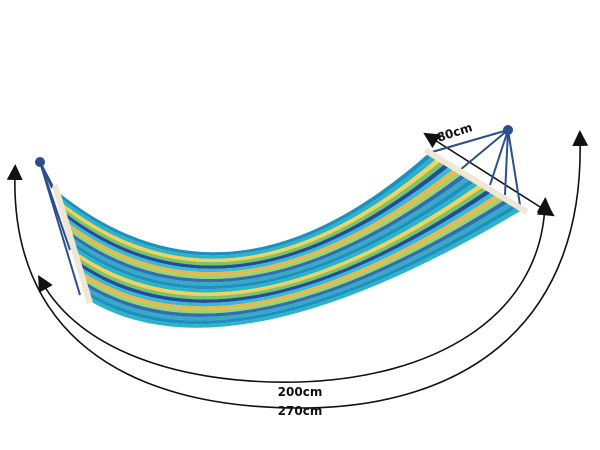 The image size is (600, 450). I want to click on left-ropes, so click(60, 228).